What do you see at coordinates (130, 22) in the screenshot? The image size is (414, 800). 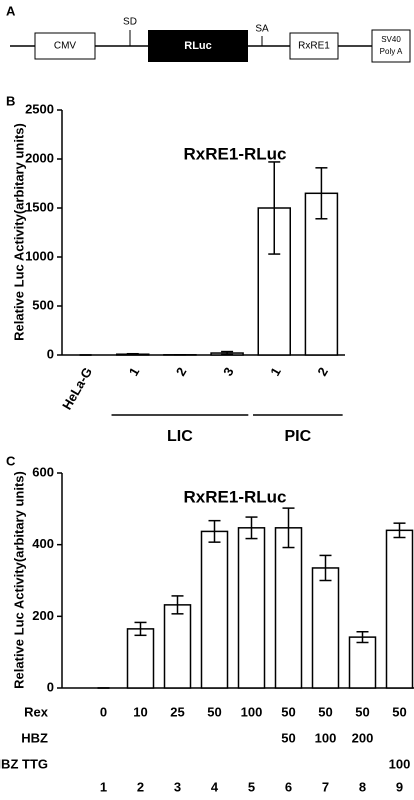 I see `site-label: SD` at bounding box center [130, 22].